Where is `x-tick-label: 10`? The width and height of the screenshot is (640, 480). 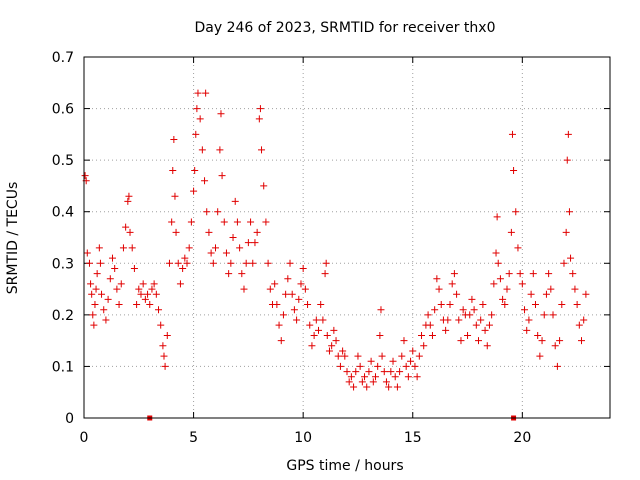
x-tick-label: 10 is located at coordinates (303, 438).